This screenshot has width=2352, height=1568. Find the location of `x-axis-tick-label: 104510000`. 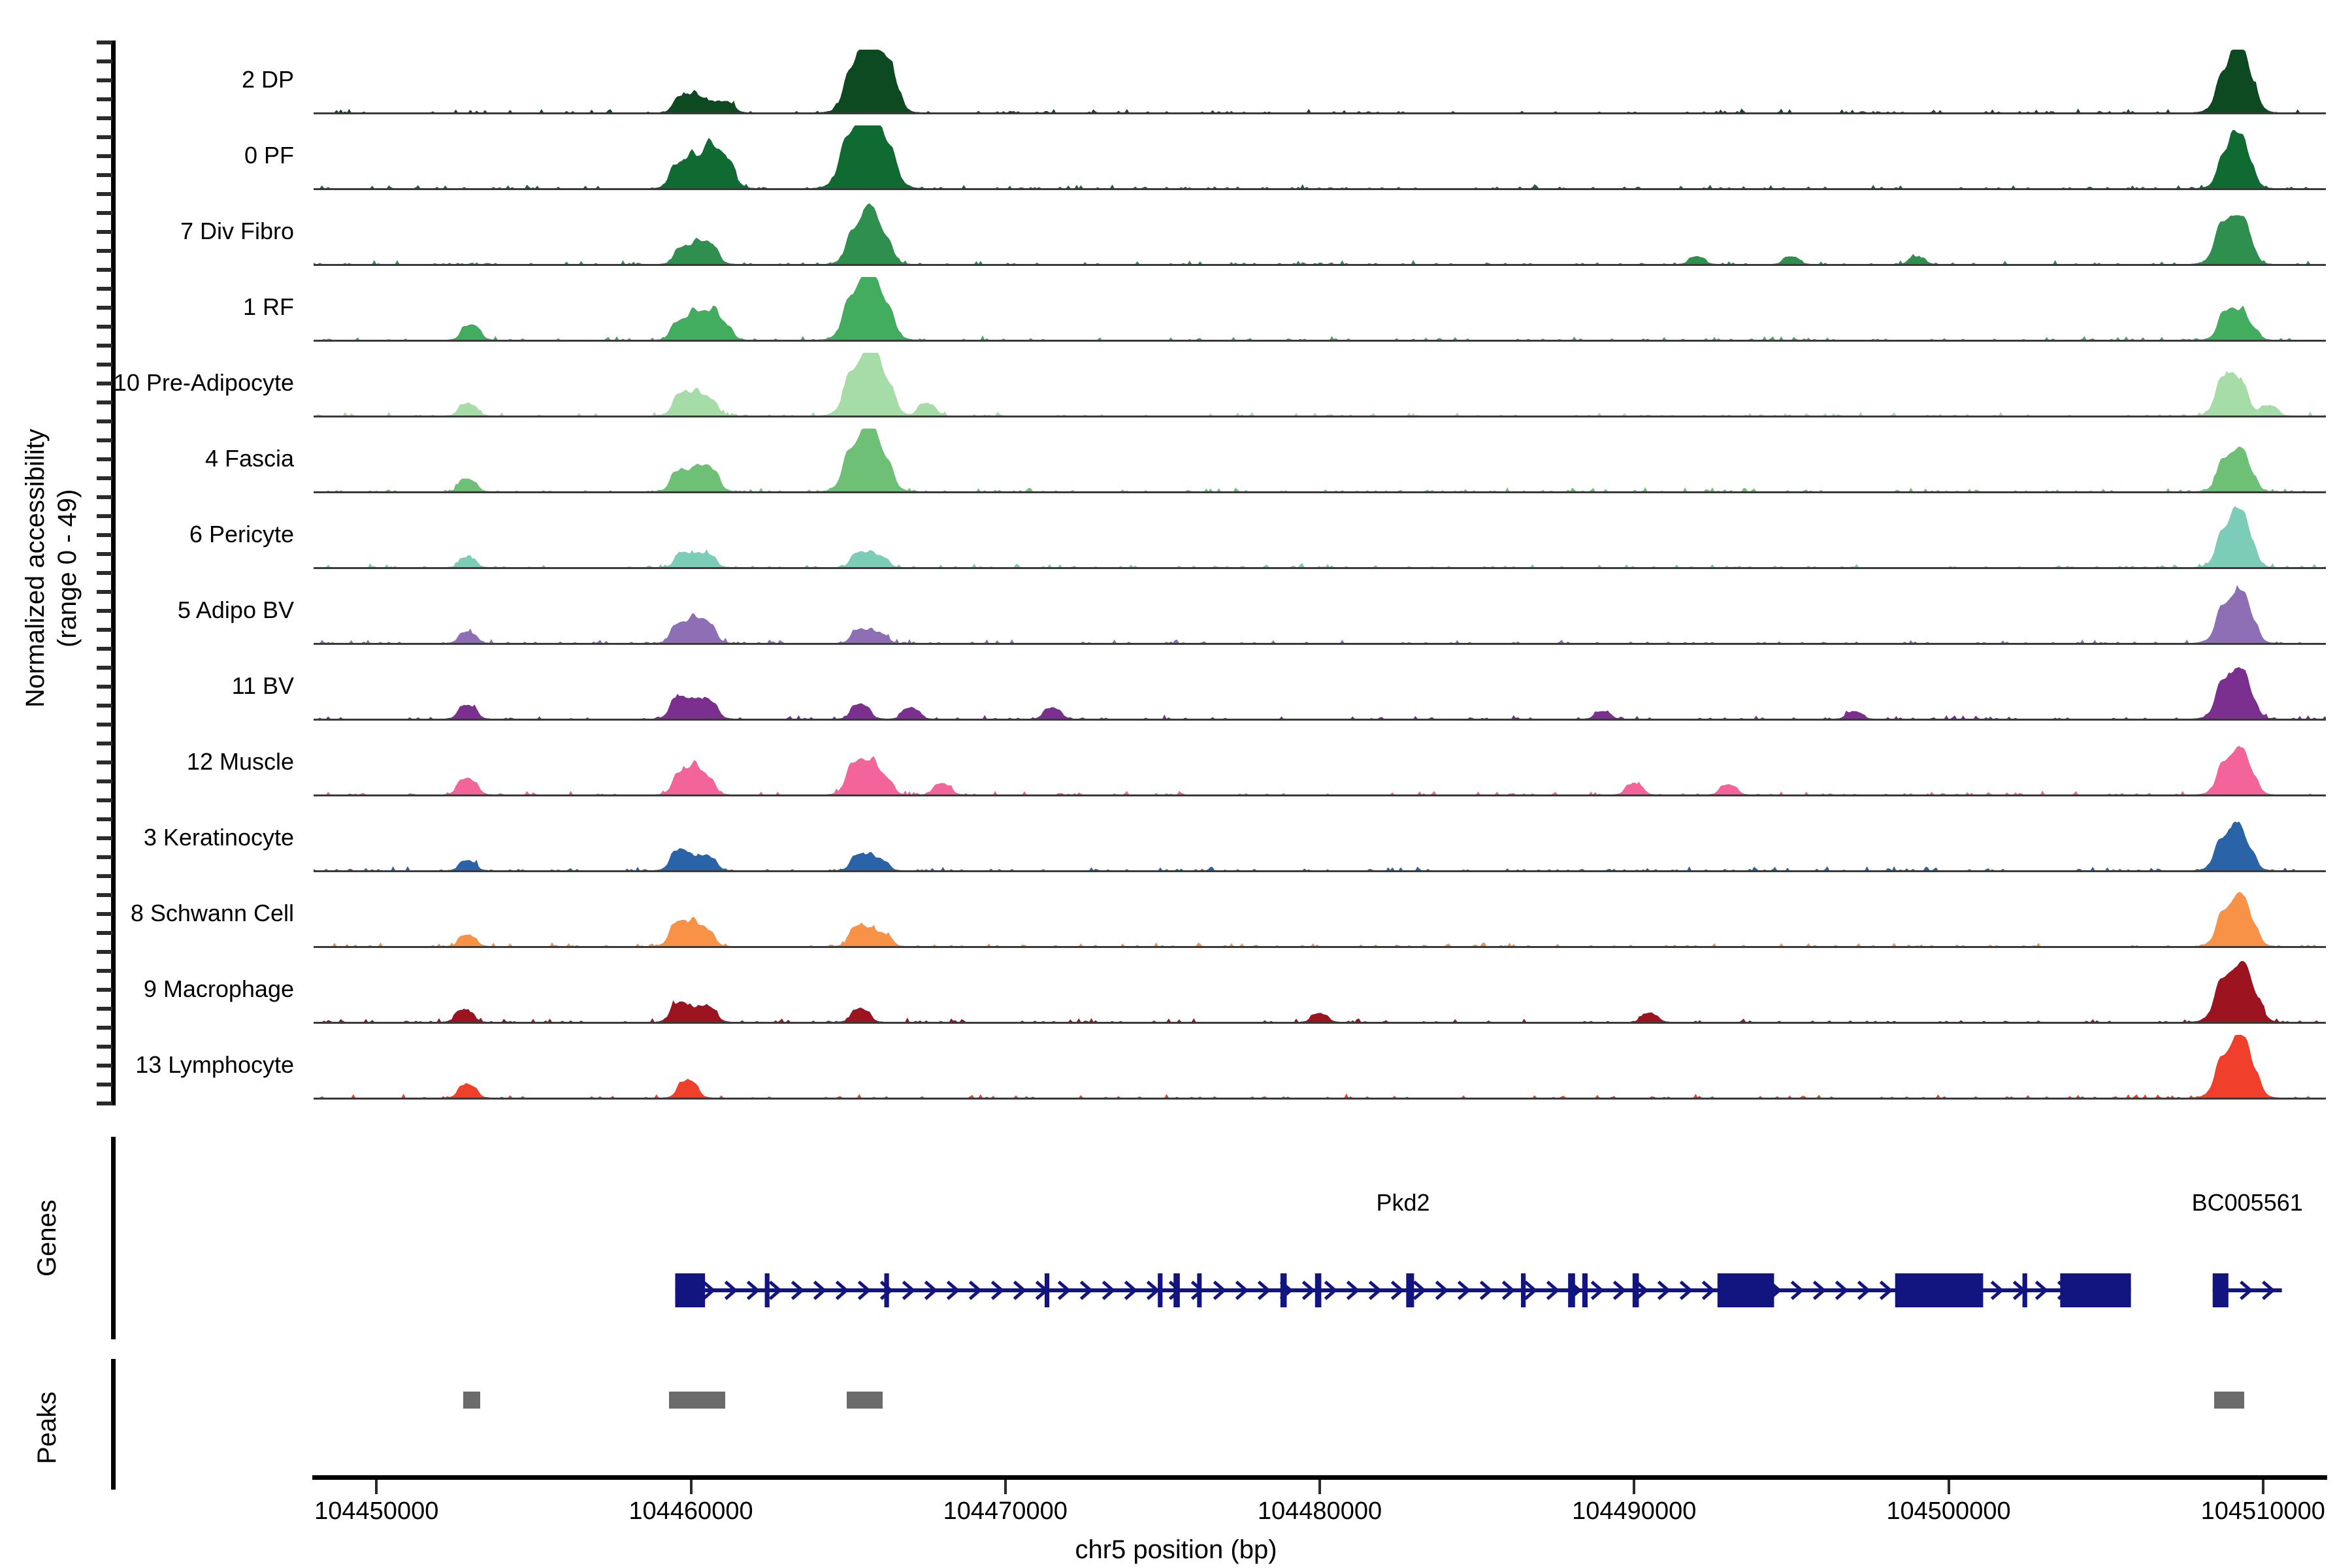

x-axis-tick-label: 104510000 is located at coordinates (2262, 1511).